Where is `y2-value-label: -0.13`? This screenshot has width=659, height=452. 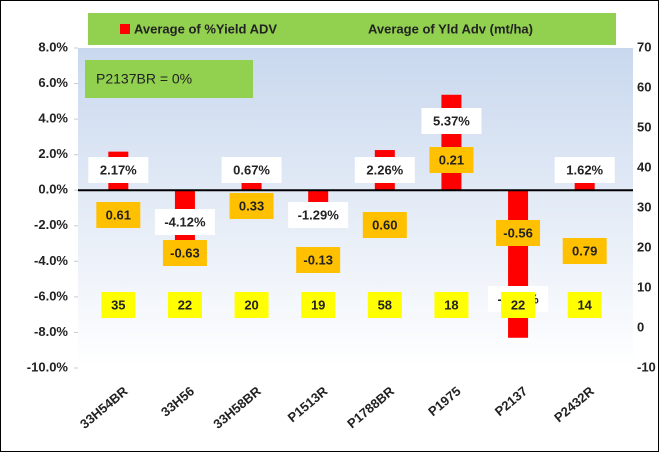
y2-value-label: -0.13 is located at coordinates (318, 259).